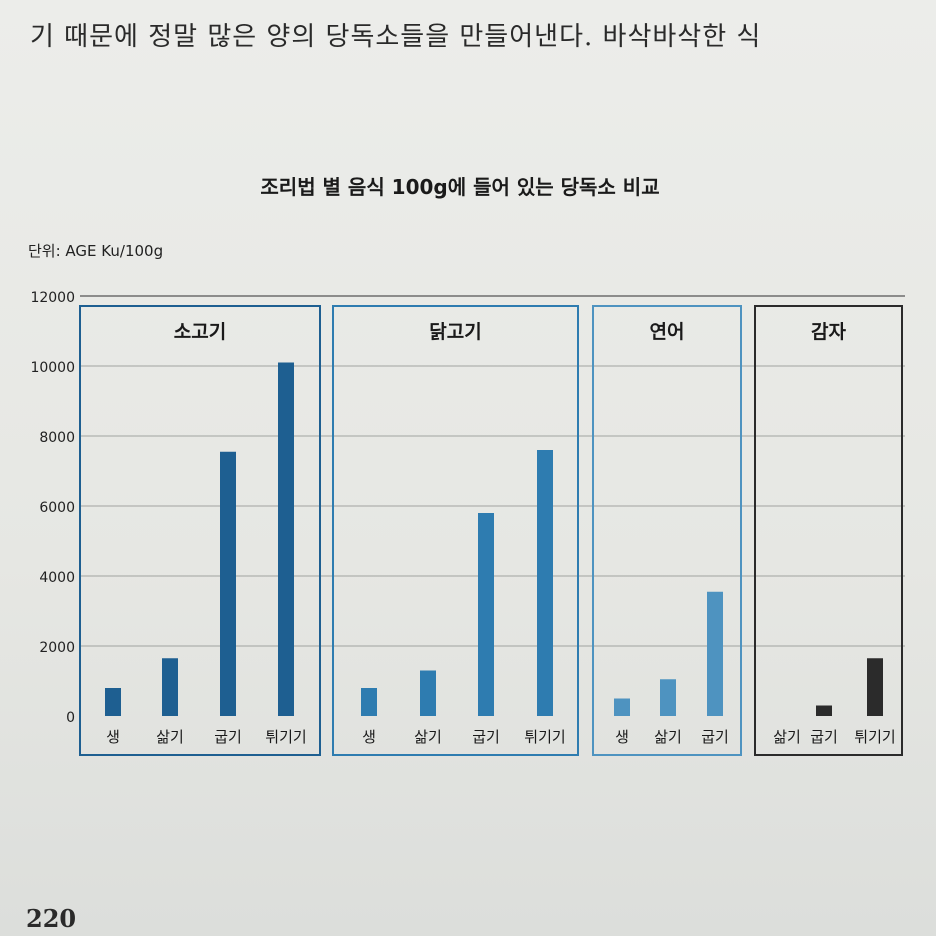  I want to click on group-title: 소고기, so click(200, 332).